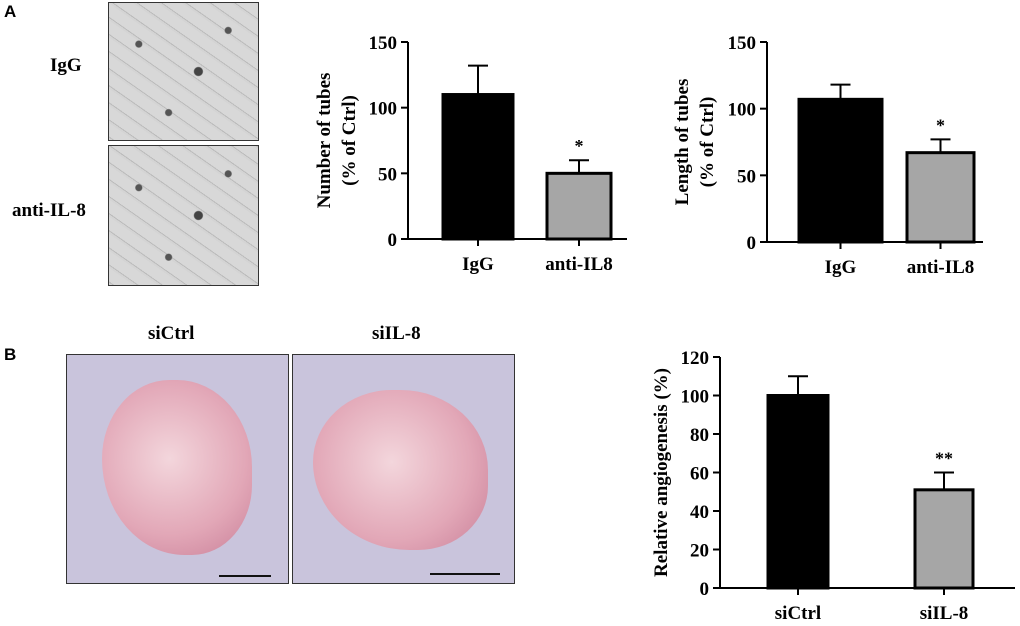 This screenshot has width=1020, height=626. I want to click on y-tick-label: 40, so click(699, 512).